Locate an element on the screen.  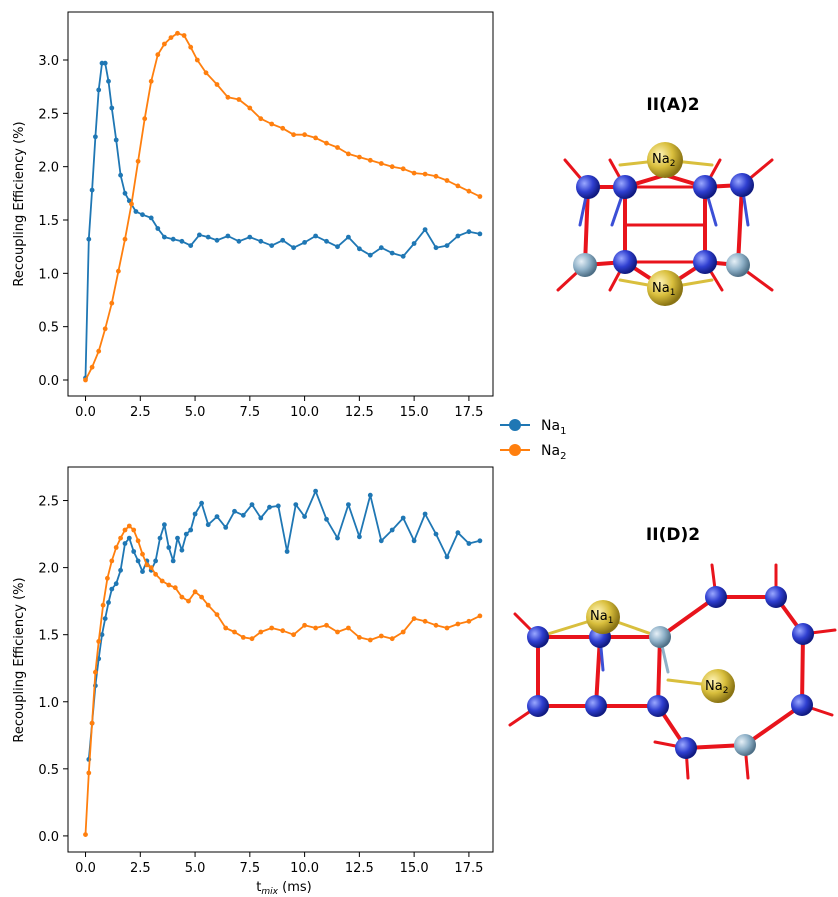
svg-text: Na2 is located at coordinates (553, 452).